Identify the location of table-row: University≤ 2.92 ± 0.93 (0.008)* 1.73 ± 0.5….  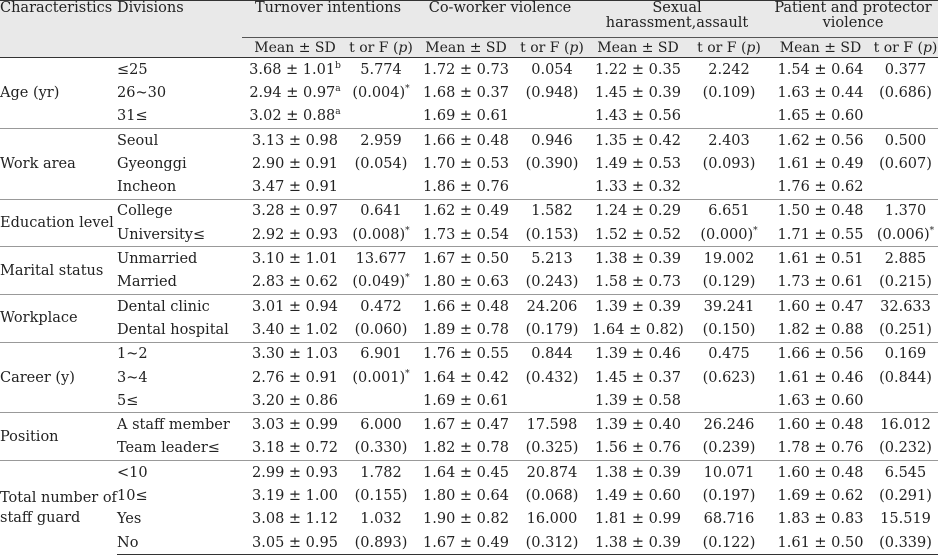
(469, 235).